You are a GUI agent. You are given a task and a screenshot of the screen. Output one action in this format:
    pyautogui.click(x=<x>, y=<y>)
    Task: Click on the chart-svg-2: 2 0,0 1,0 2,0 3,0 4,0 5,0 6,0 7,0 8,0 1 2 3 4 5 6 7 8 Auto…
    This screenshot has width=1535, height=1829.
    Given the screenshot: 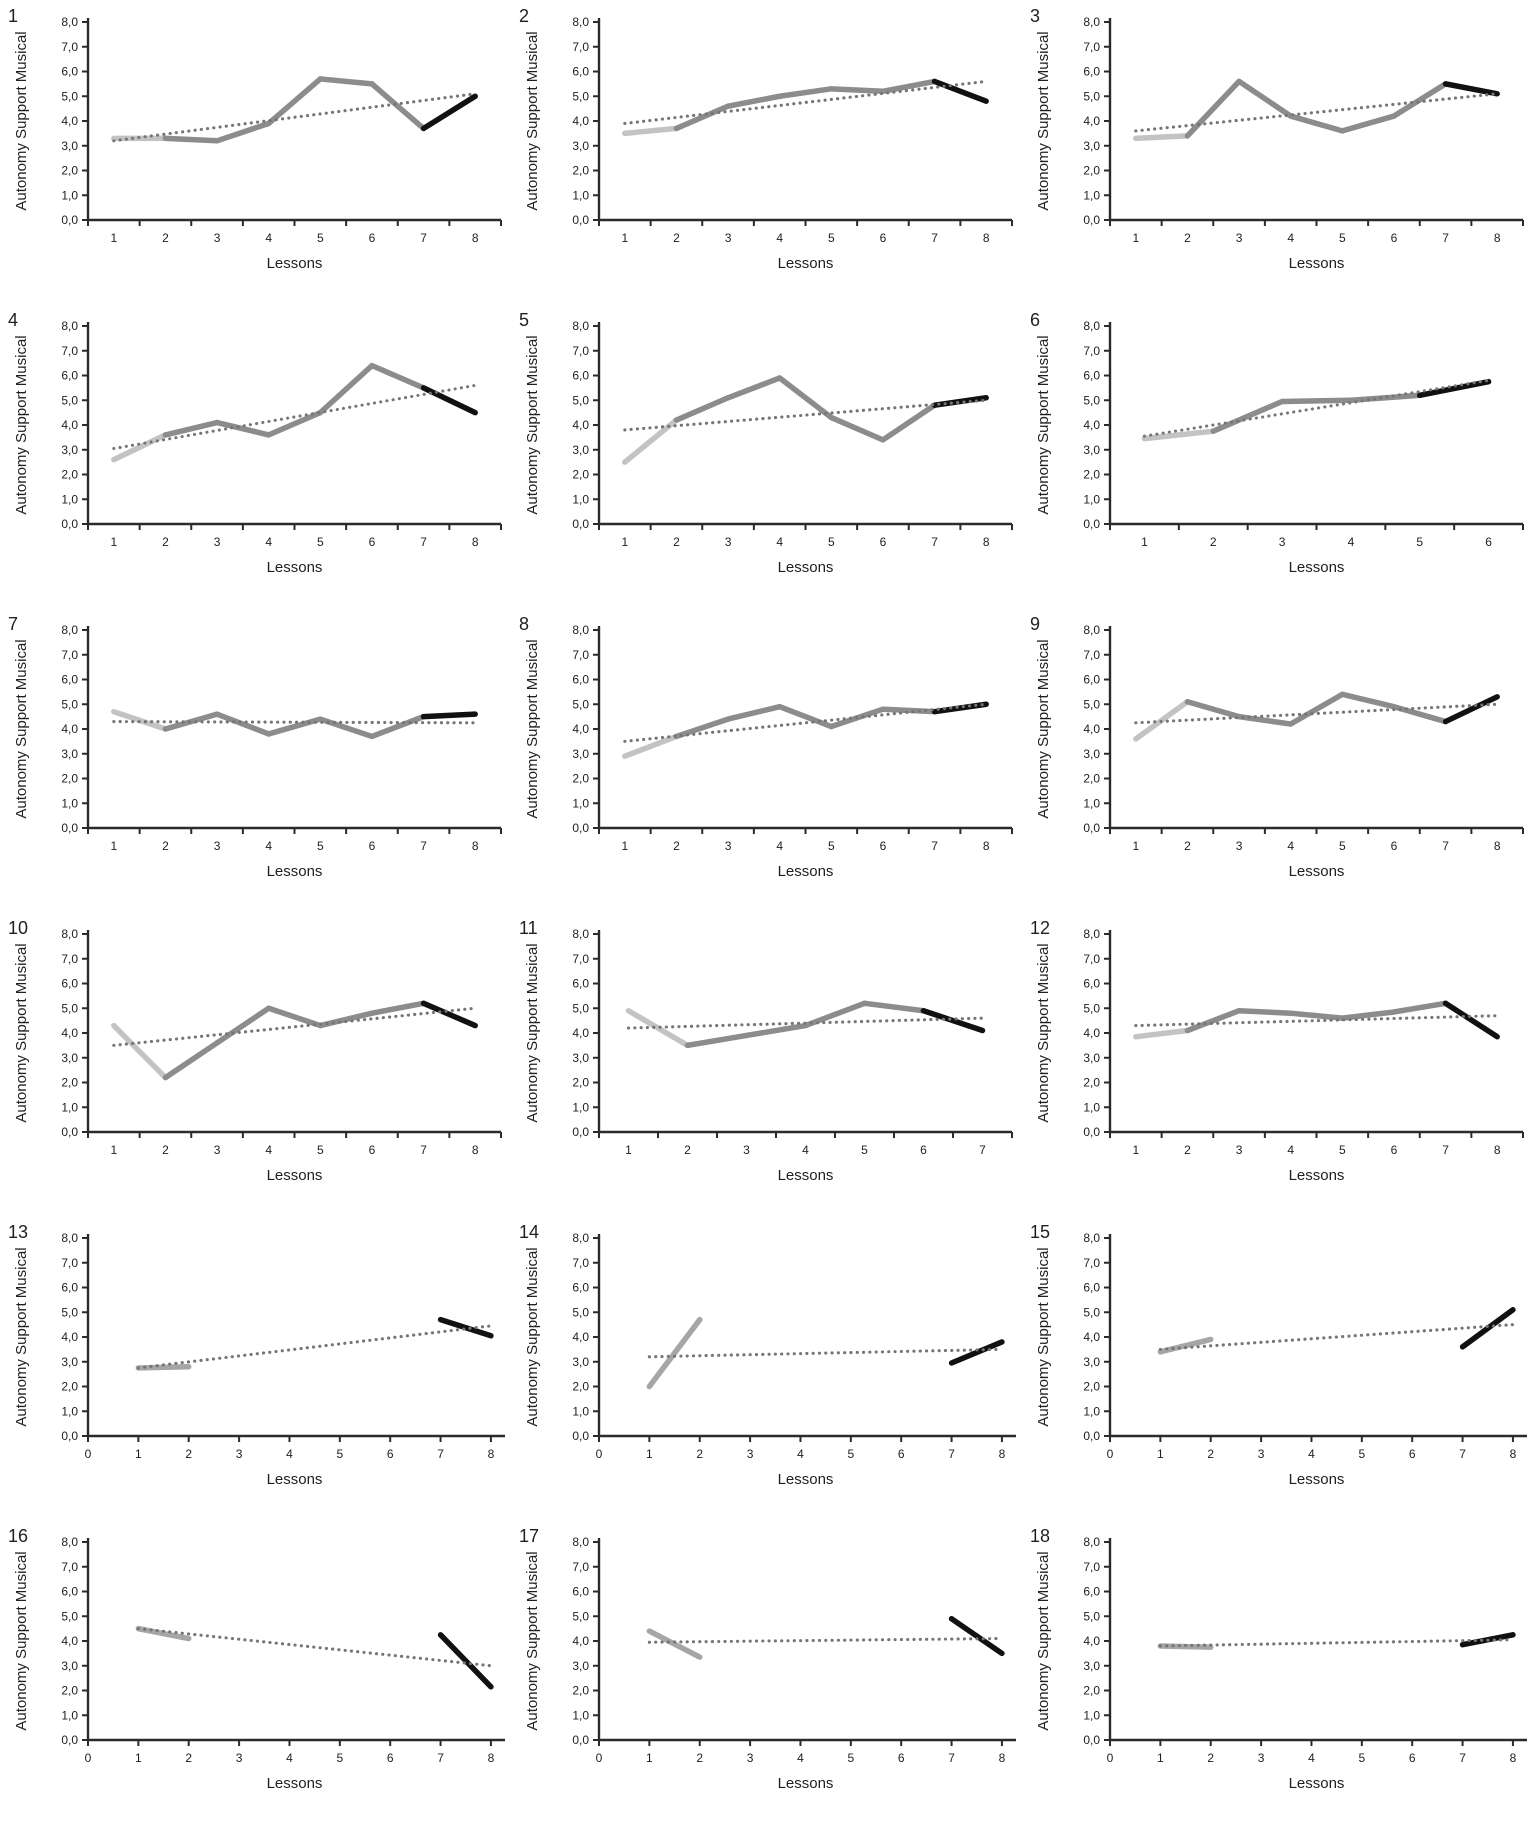 What is the action you would take?
    pyautogui.click(x=766, y=139)
    